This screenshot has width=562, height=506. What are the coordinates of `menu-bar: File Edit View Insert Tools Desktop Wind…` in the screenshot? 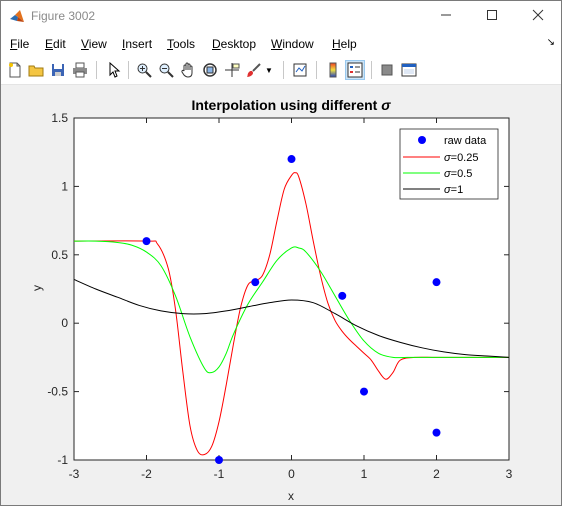 It's located at (281, 44).